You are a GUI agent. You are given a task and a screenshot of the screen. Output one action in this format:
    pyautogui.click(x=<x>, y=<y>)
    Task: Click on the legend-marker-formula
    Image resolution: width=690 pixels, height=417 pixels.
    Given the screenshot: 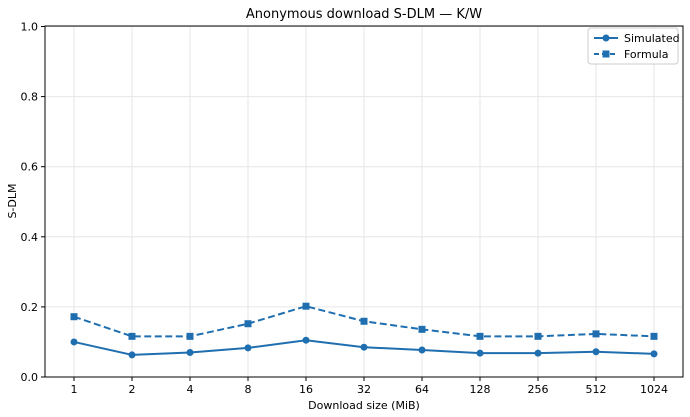 What is the action you would take?
    pyautogui.click(x=606, y=54)
    